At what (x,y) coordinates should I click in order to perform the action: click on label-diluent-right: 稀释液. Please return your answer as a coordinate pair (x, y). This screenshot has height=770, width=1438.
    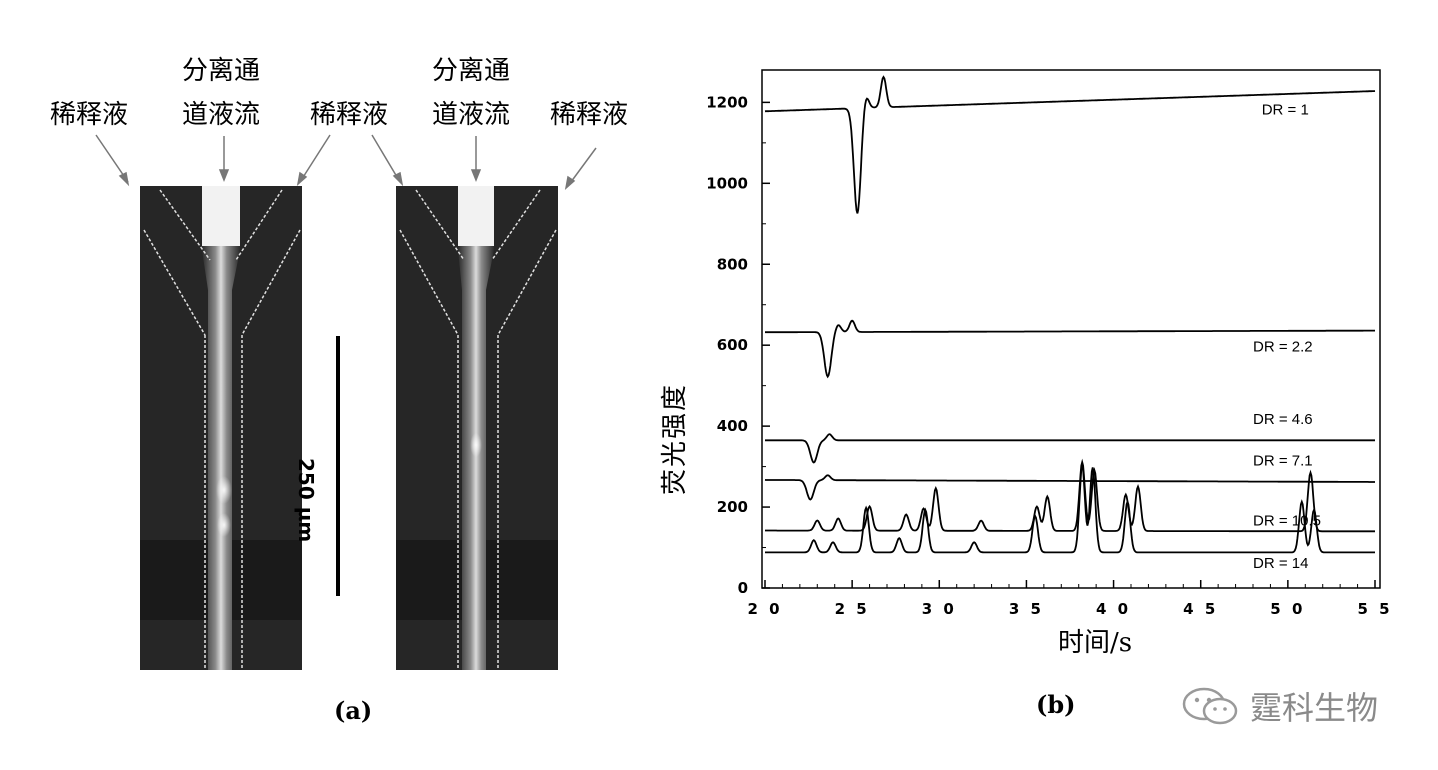
    Looking at the image, I should click on (589, 115).